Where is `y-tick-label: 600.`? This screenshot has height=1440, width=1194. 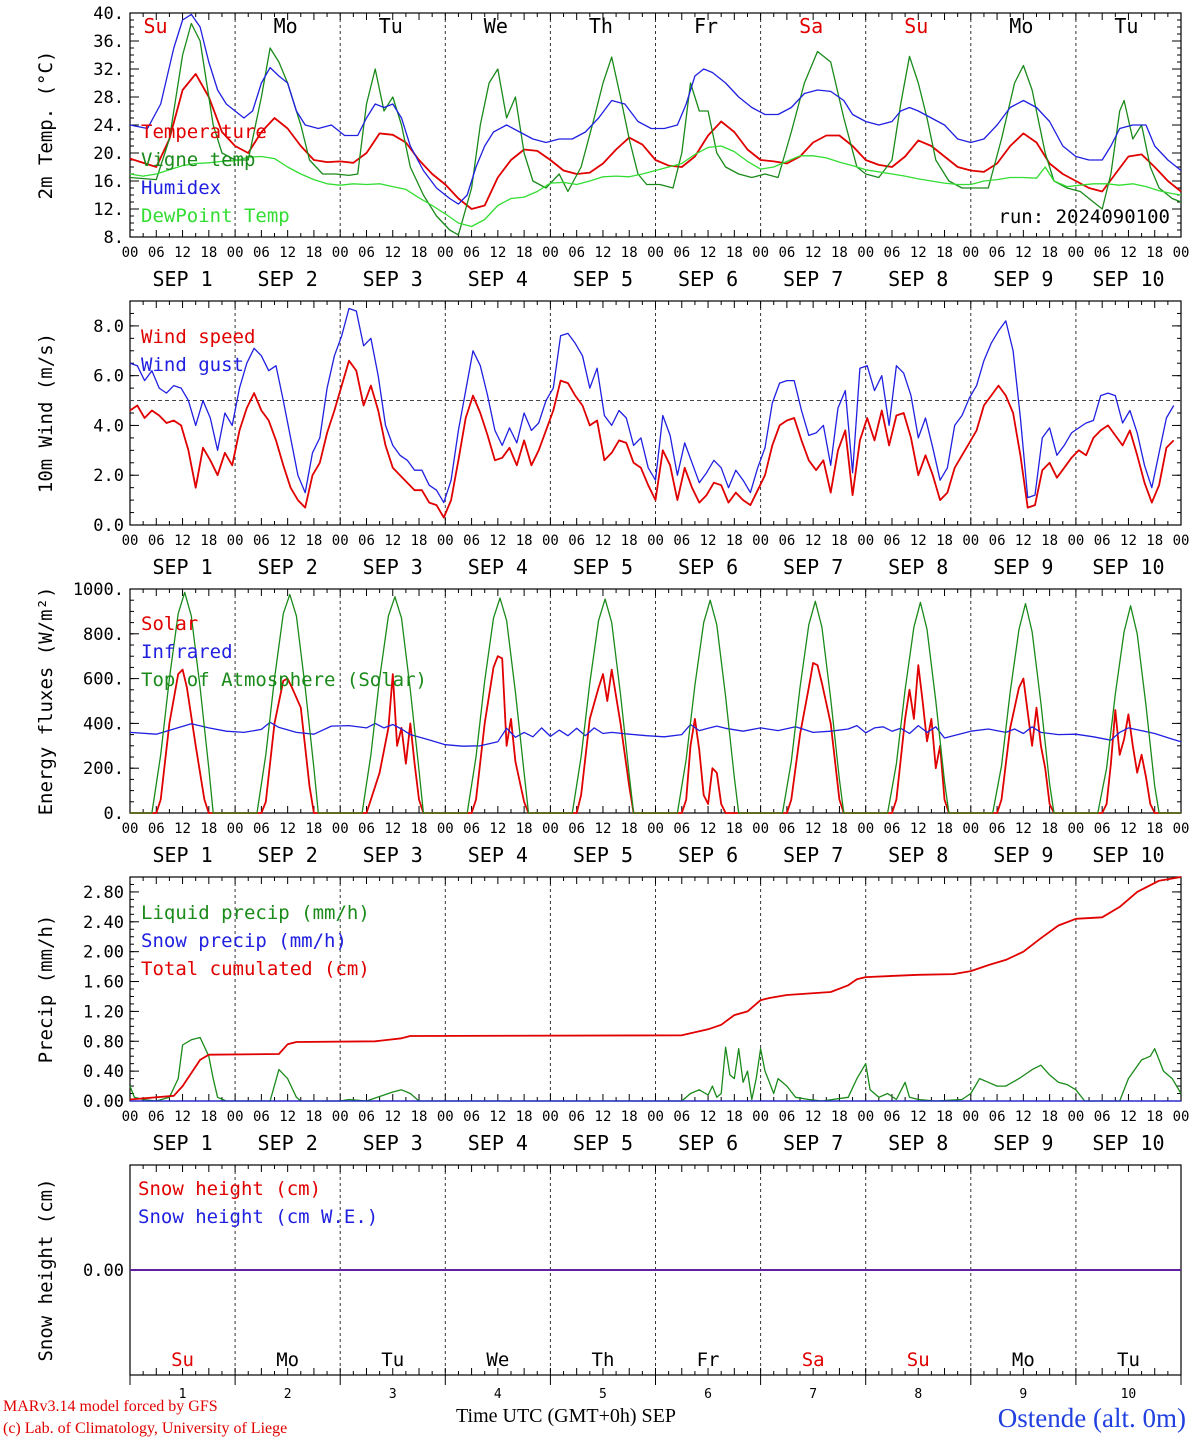 y-tick-label: 600. is located at coordinates (103, 680).